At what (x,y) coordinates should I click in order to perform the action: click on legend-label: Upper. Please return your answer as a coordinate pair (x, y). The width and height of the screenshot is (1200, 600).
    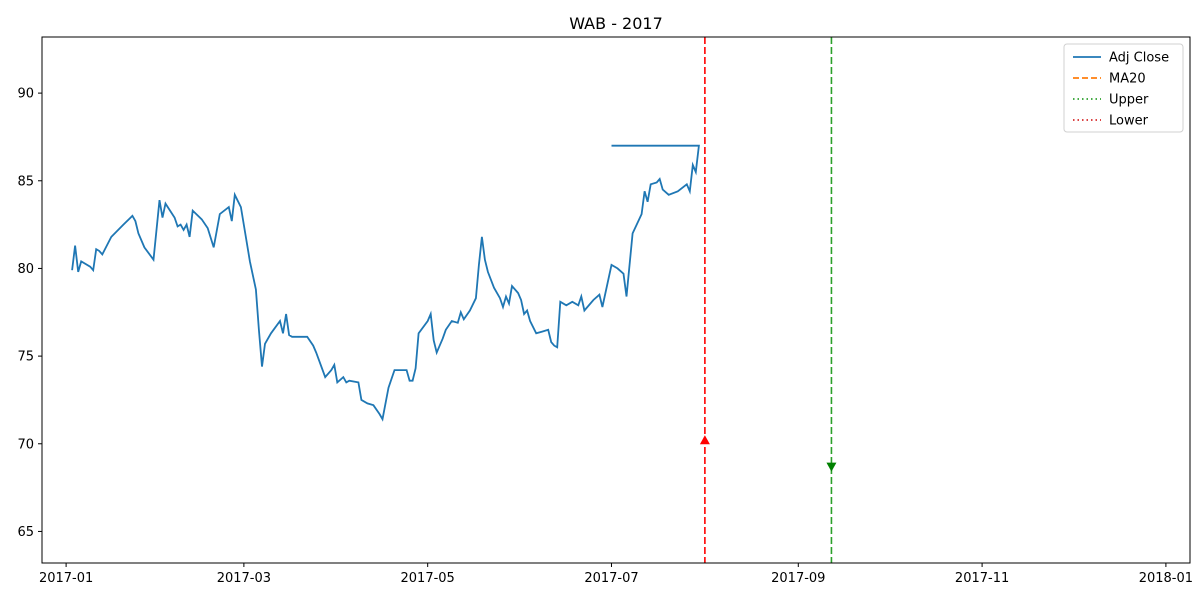
    Looking at the image, I should click on (1129, 100).